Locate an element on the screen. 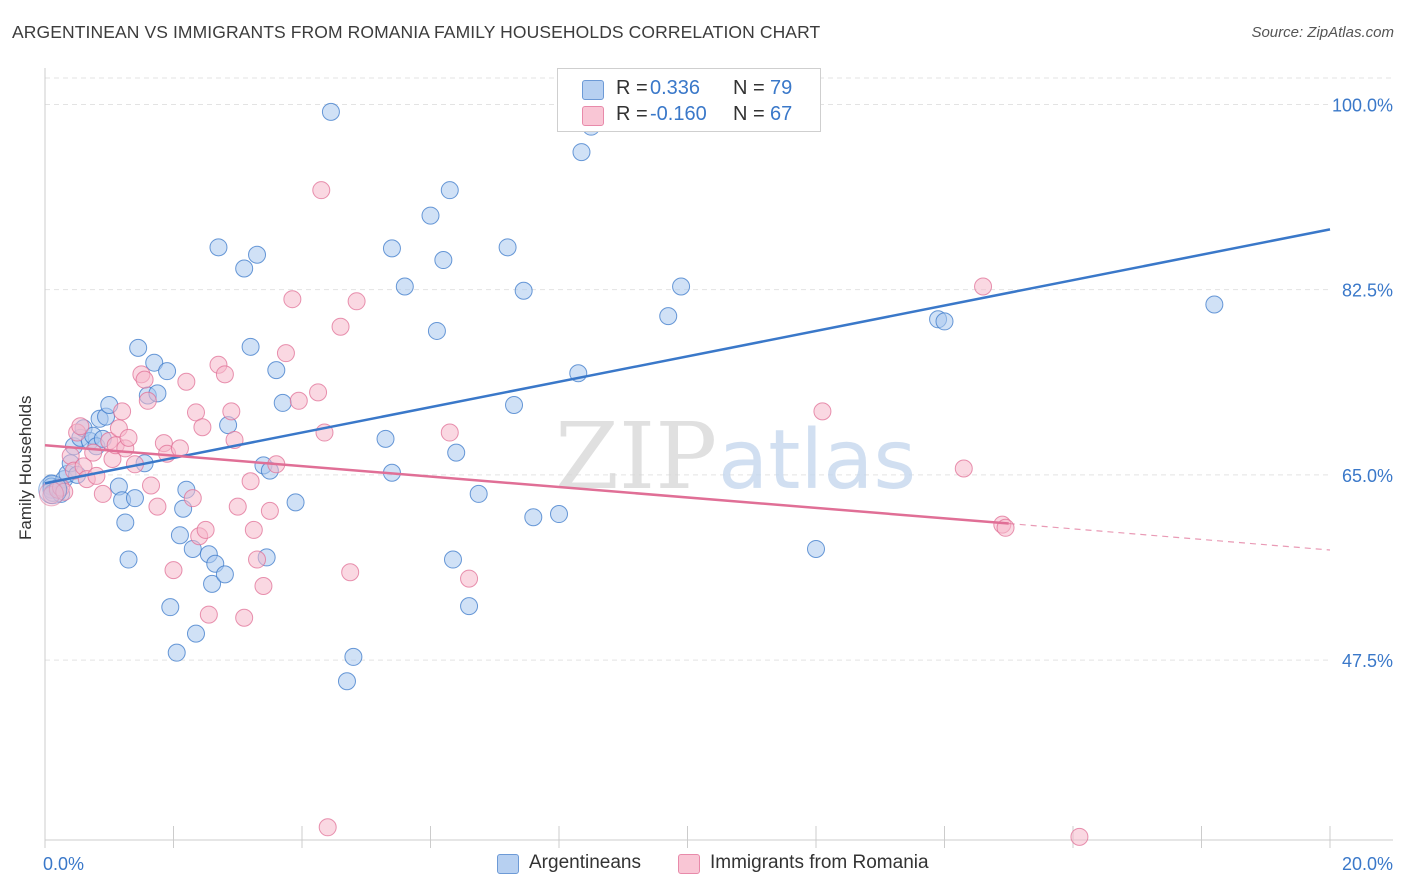 This screenshot has width=1406, height=892. x-tick-label: 20.0% is located at coordinates (1367, 864).